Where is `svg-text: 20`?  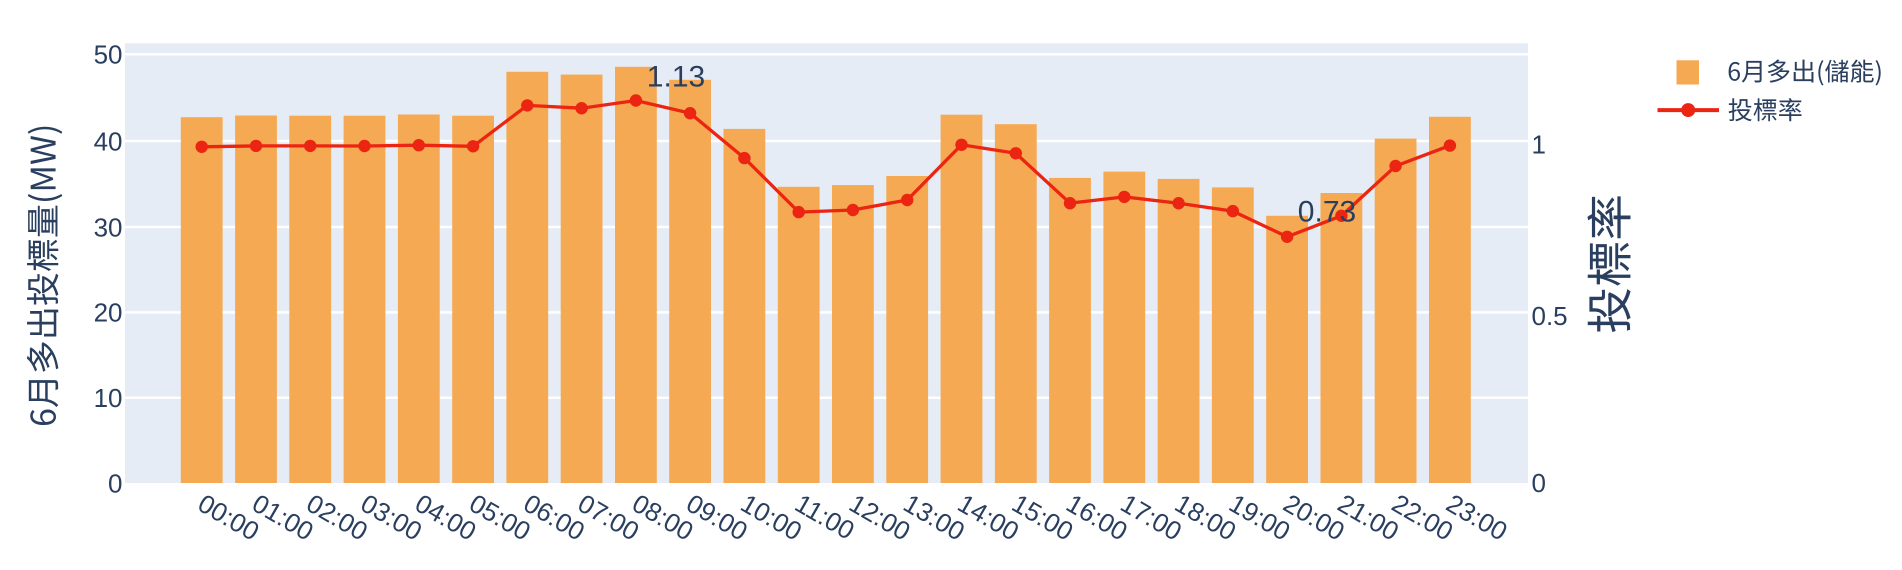 svg-text: 20 is located at coordinates (108, 313).